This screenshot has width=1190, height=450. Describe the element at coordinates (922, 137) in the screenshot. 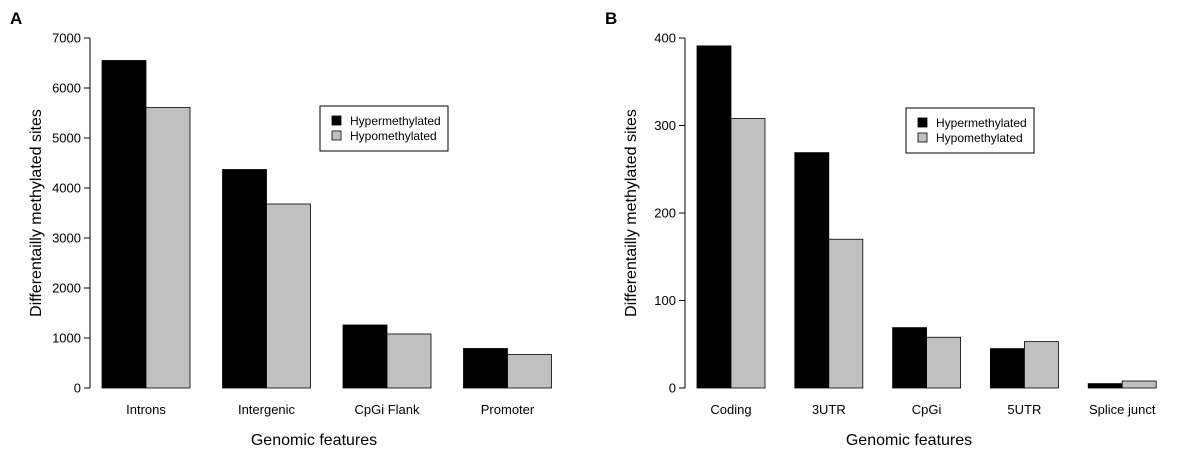

I see `panel-b-legend-swatch-hypo` at that location.